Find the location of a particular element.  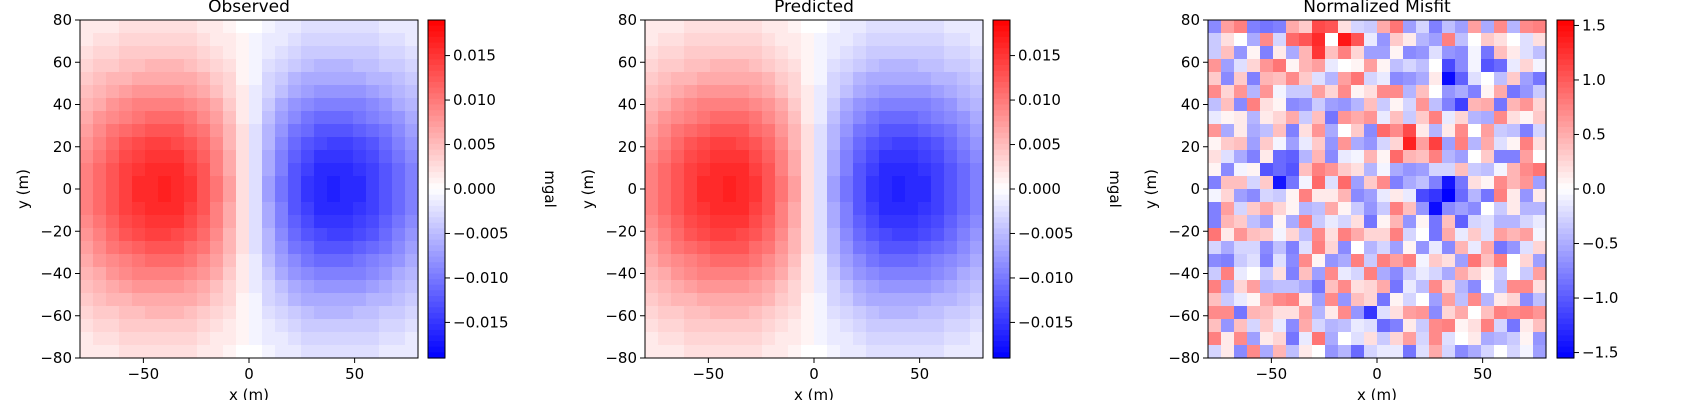

y-tick-label: −40 is located at coordinates (56, 274).